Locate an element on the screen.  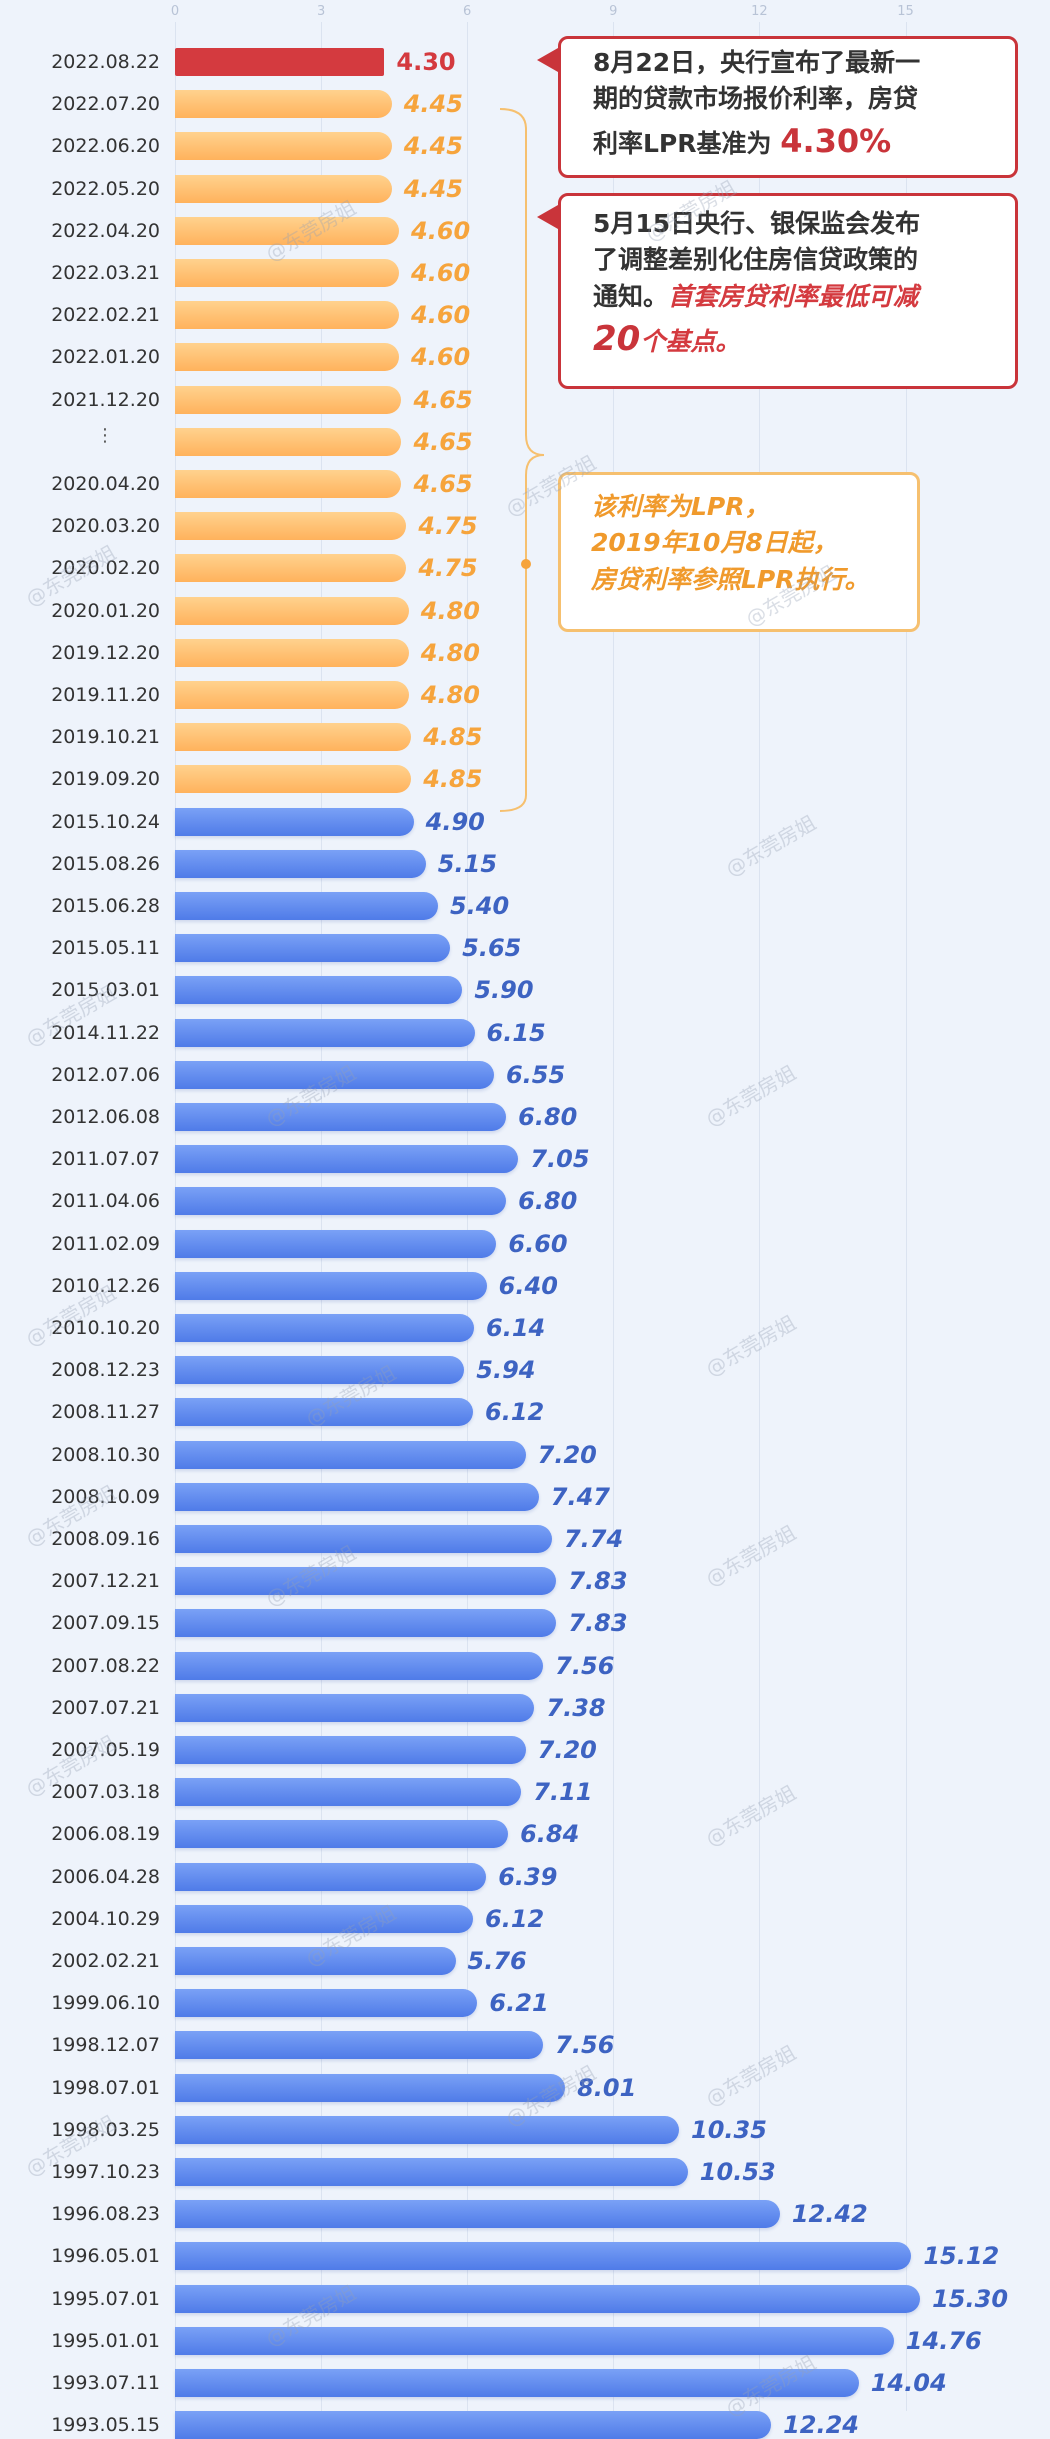
date-label: 2011.02.09 is located at coordinates (105, 1243).